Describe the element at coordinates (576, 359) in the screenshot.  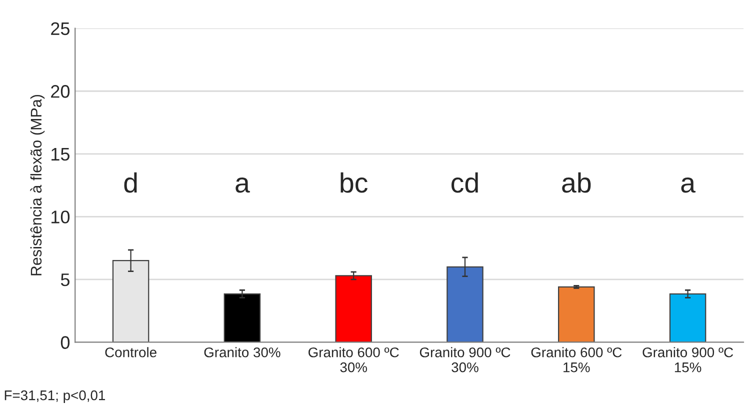
I see `x-tick-label: Granito 600 ºC 15%` at that location.